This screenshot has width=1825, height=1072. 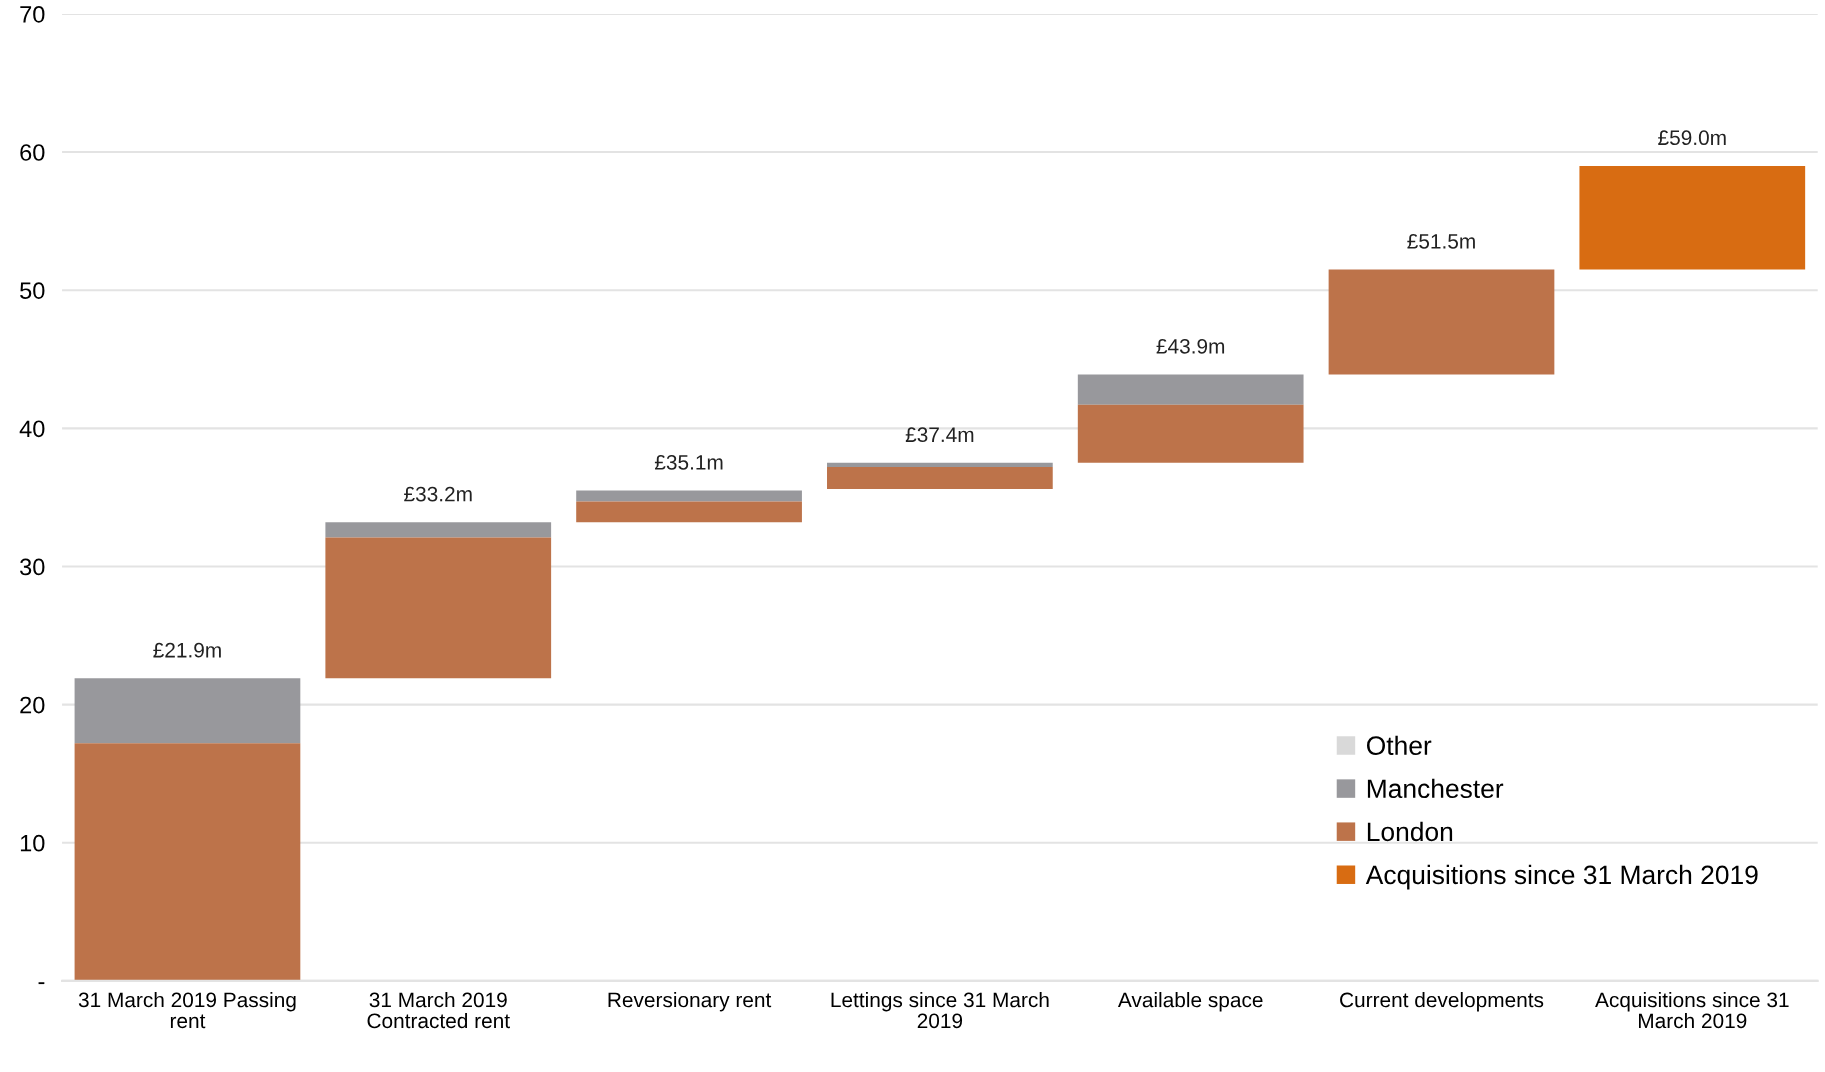 What do you see at coordinates (690, 1001) in the screenshot?
I see `x-tick-label: Reversionary rent` at bounding box center [690, 1001].